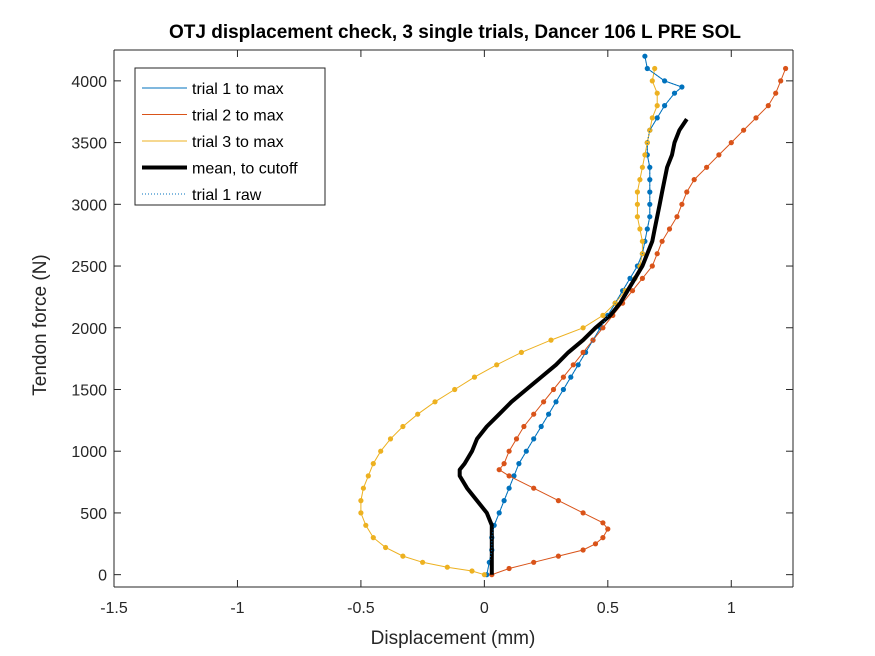 The width and height of the screenshot is (875, 656). I want to click on y-tick-label: 1500, so click(89, 390).